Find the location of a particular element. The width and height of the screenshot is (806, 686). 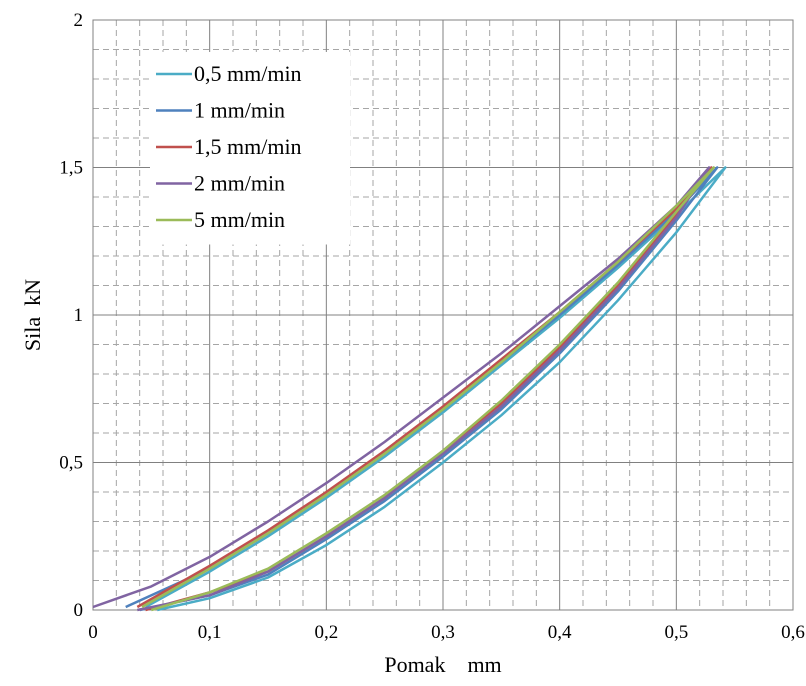

x-axis-ticks: 0 0,1 0,2 0,3 0,4 0,5 0,6 is located at coordinates (446, 632).